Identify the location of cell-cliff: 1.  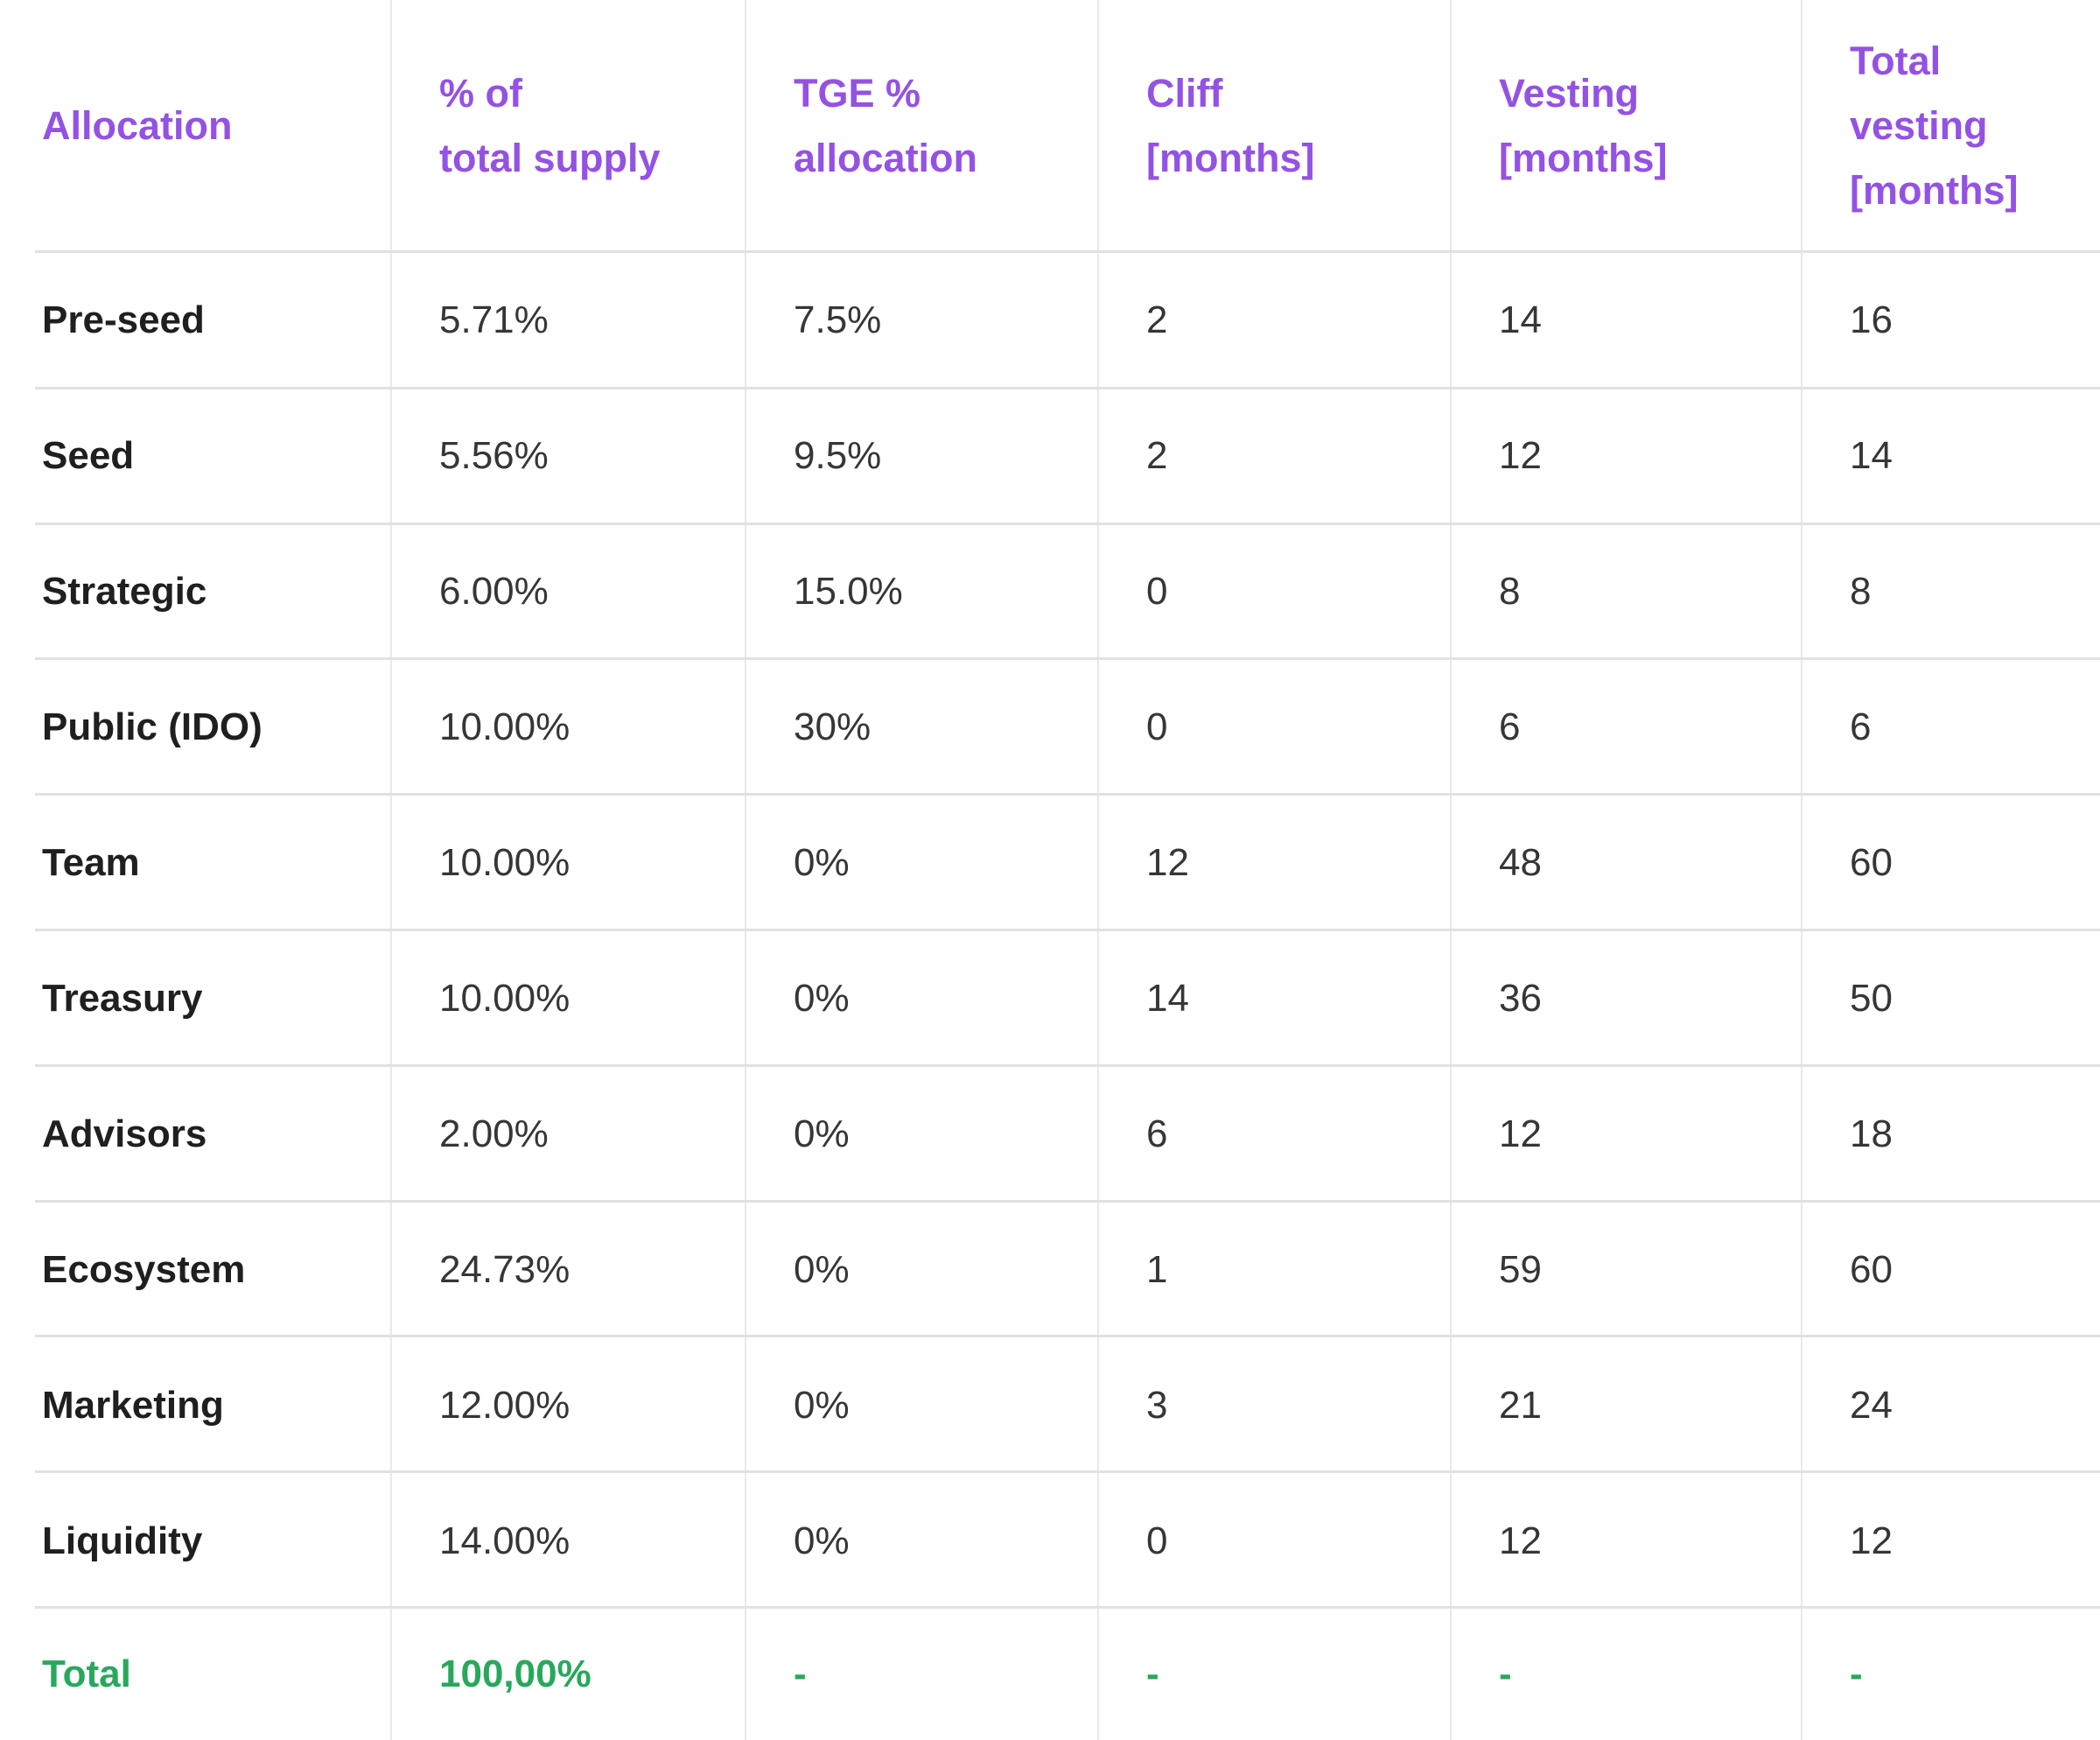
(1157, 1269).